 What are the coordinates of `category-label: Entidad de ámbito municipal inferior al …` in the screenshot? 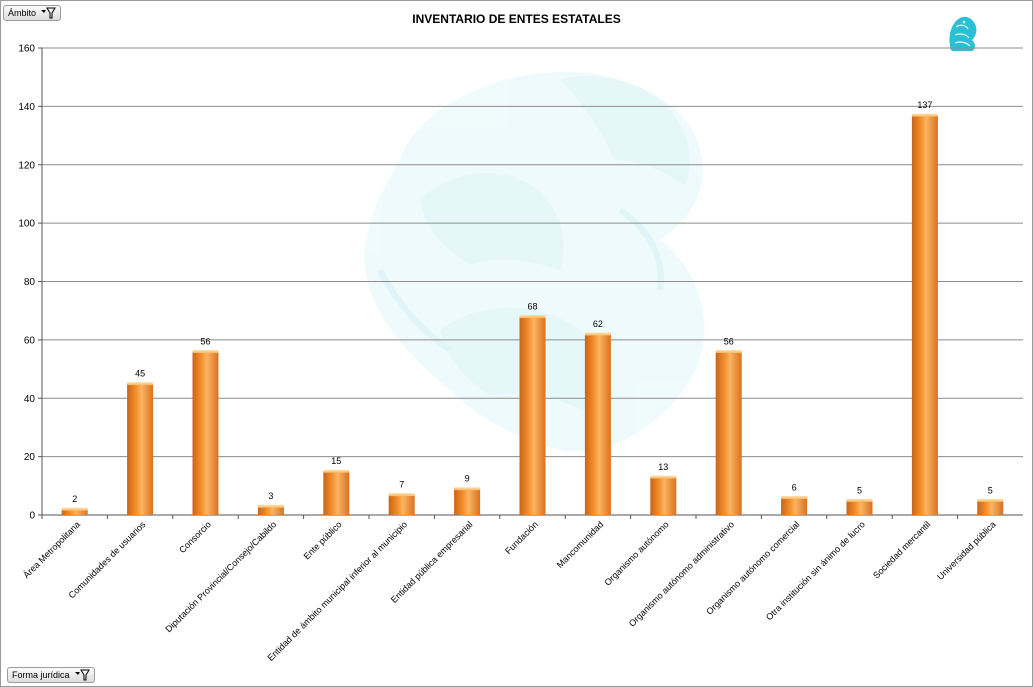 It's located at (337, 591).